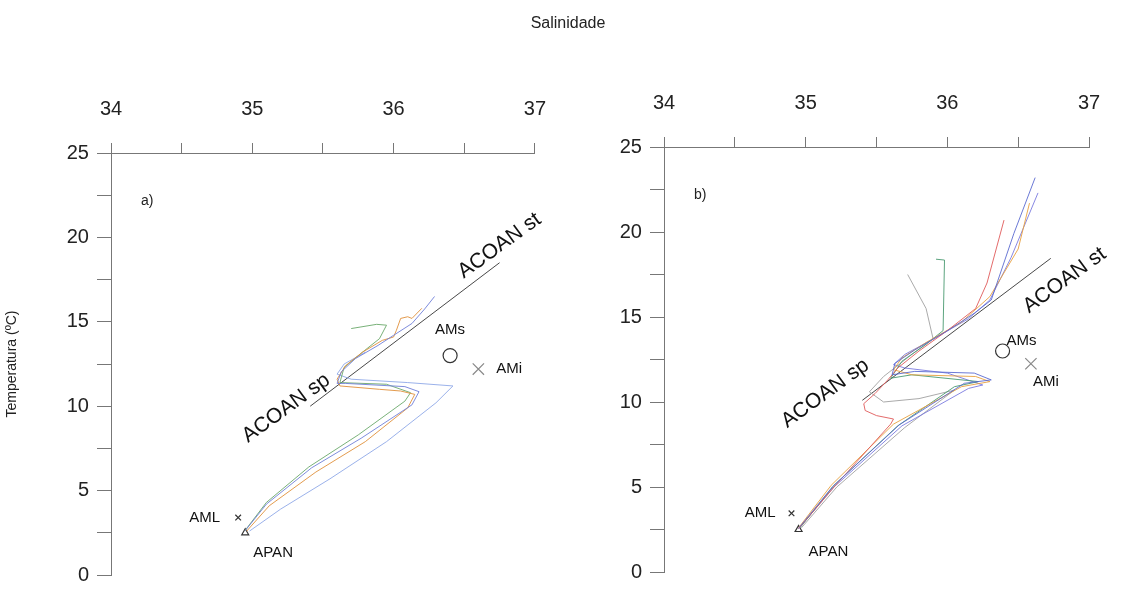  Describe the element at coordinates (568, 23) in the screenshot. I see `x-axis-title: Salinidade` at that location.